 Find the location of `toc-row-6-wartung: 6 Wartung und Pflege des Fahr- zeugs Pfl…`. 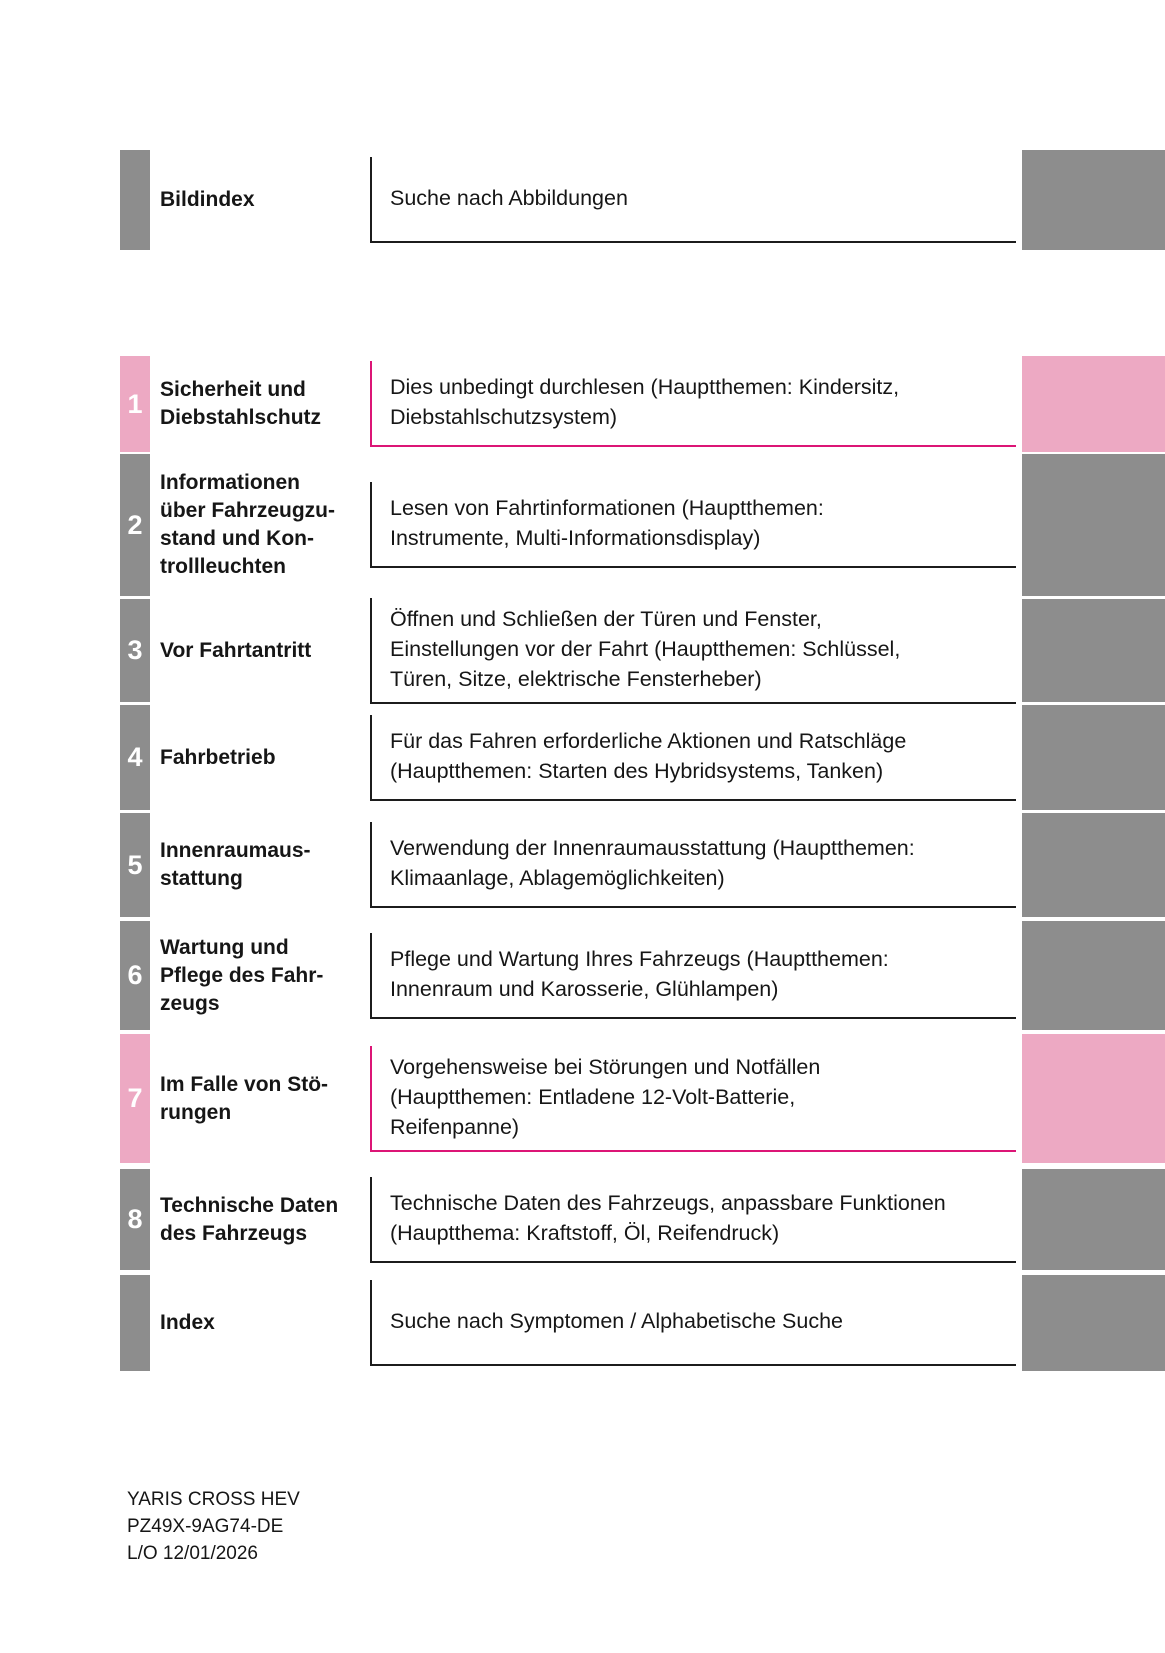

toc-row-6-wartung: 6 Wartung und Pflege des Fahr- zeugs Pfl… is located at coordinates (582, 975).